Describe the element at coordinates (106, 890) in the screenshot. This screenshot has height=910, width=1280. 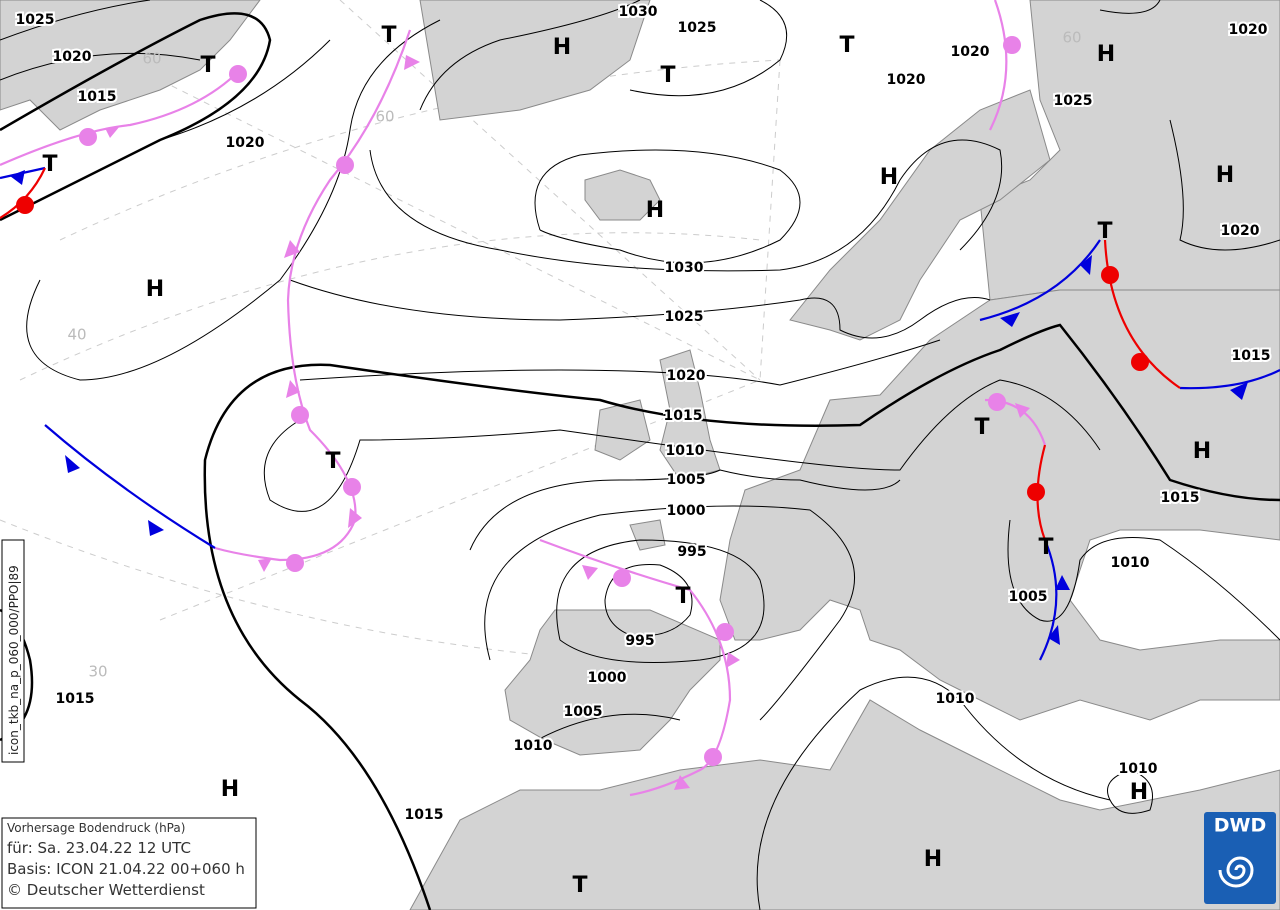
I see `info-copyright: © Deutscher Wetterdienst` at that location.